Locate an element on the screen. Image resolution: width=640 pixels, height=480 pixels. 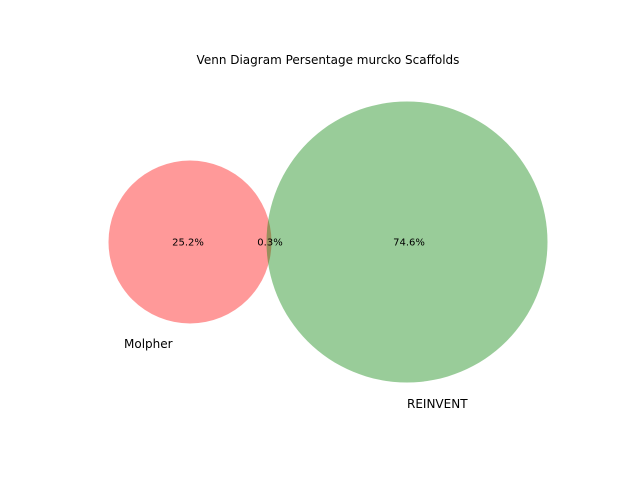
molpher-only-percentage: 25.2% is located at coordinates (188, 243).